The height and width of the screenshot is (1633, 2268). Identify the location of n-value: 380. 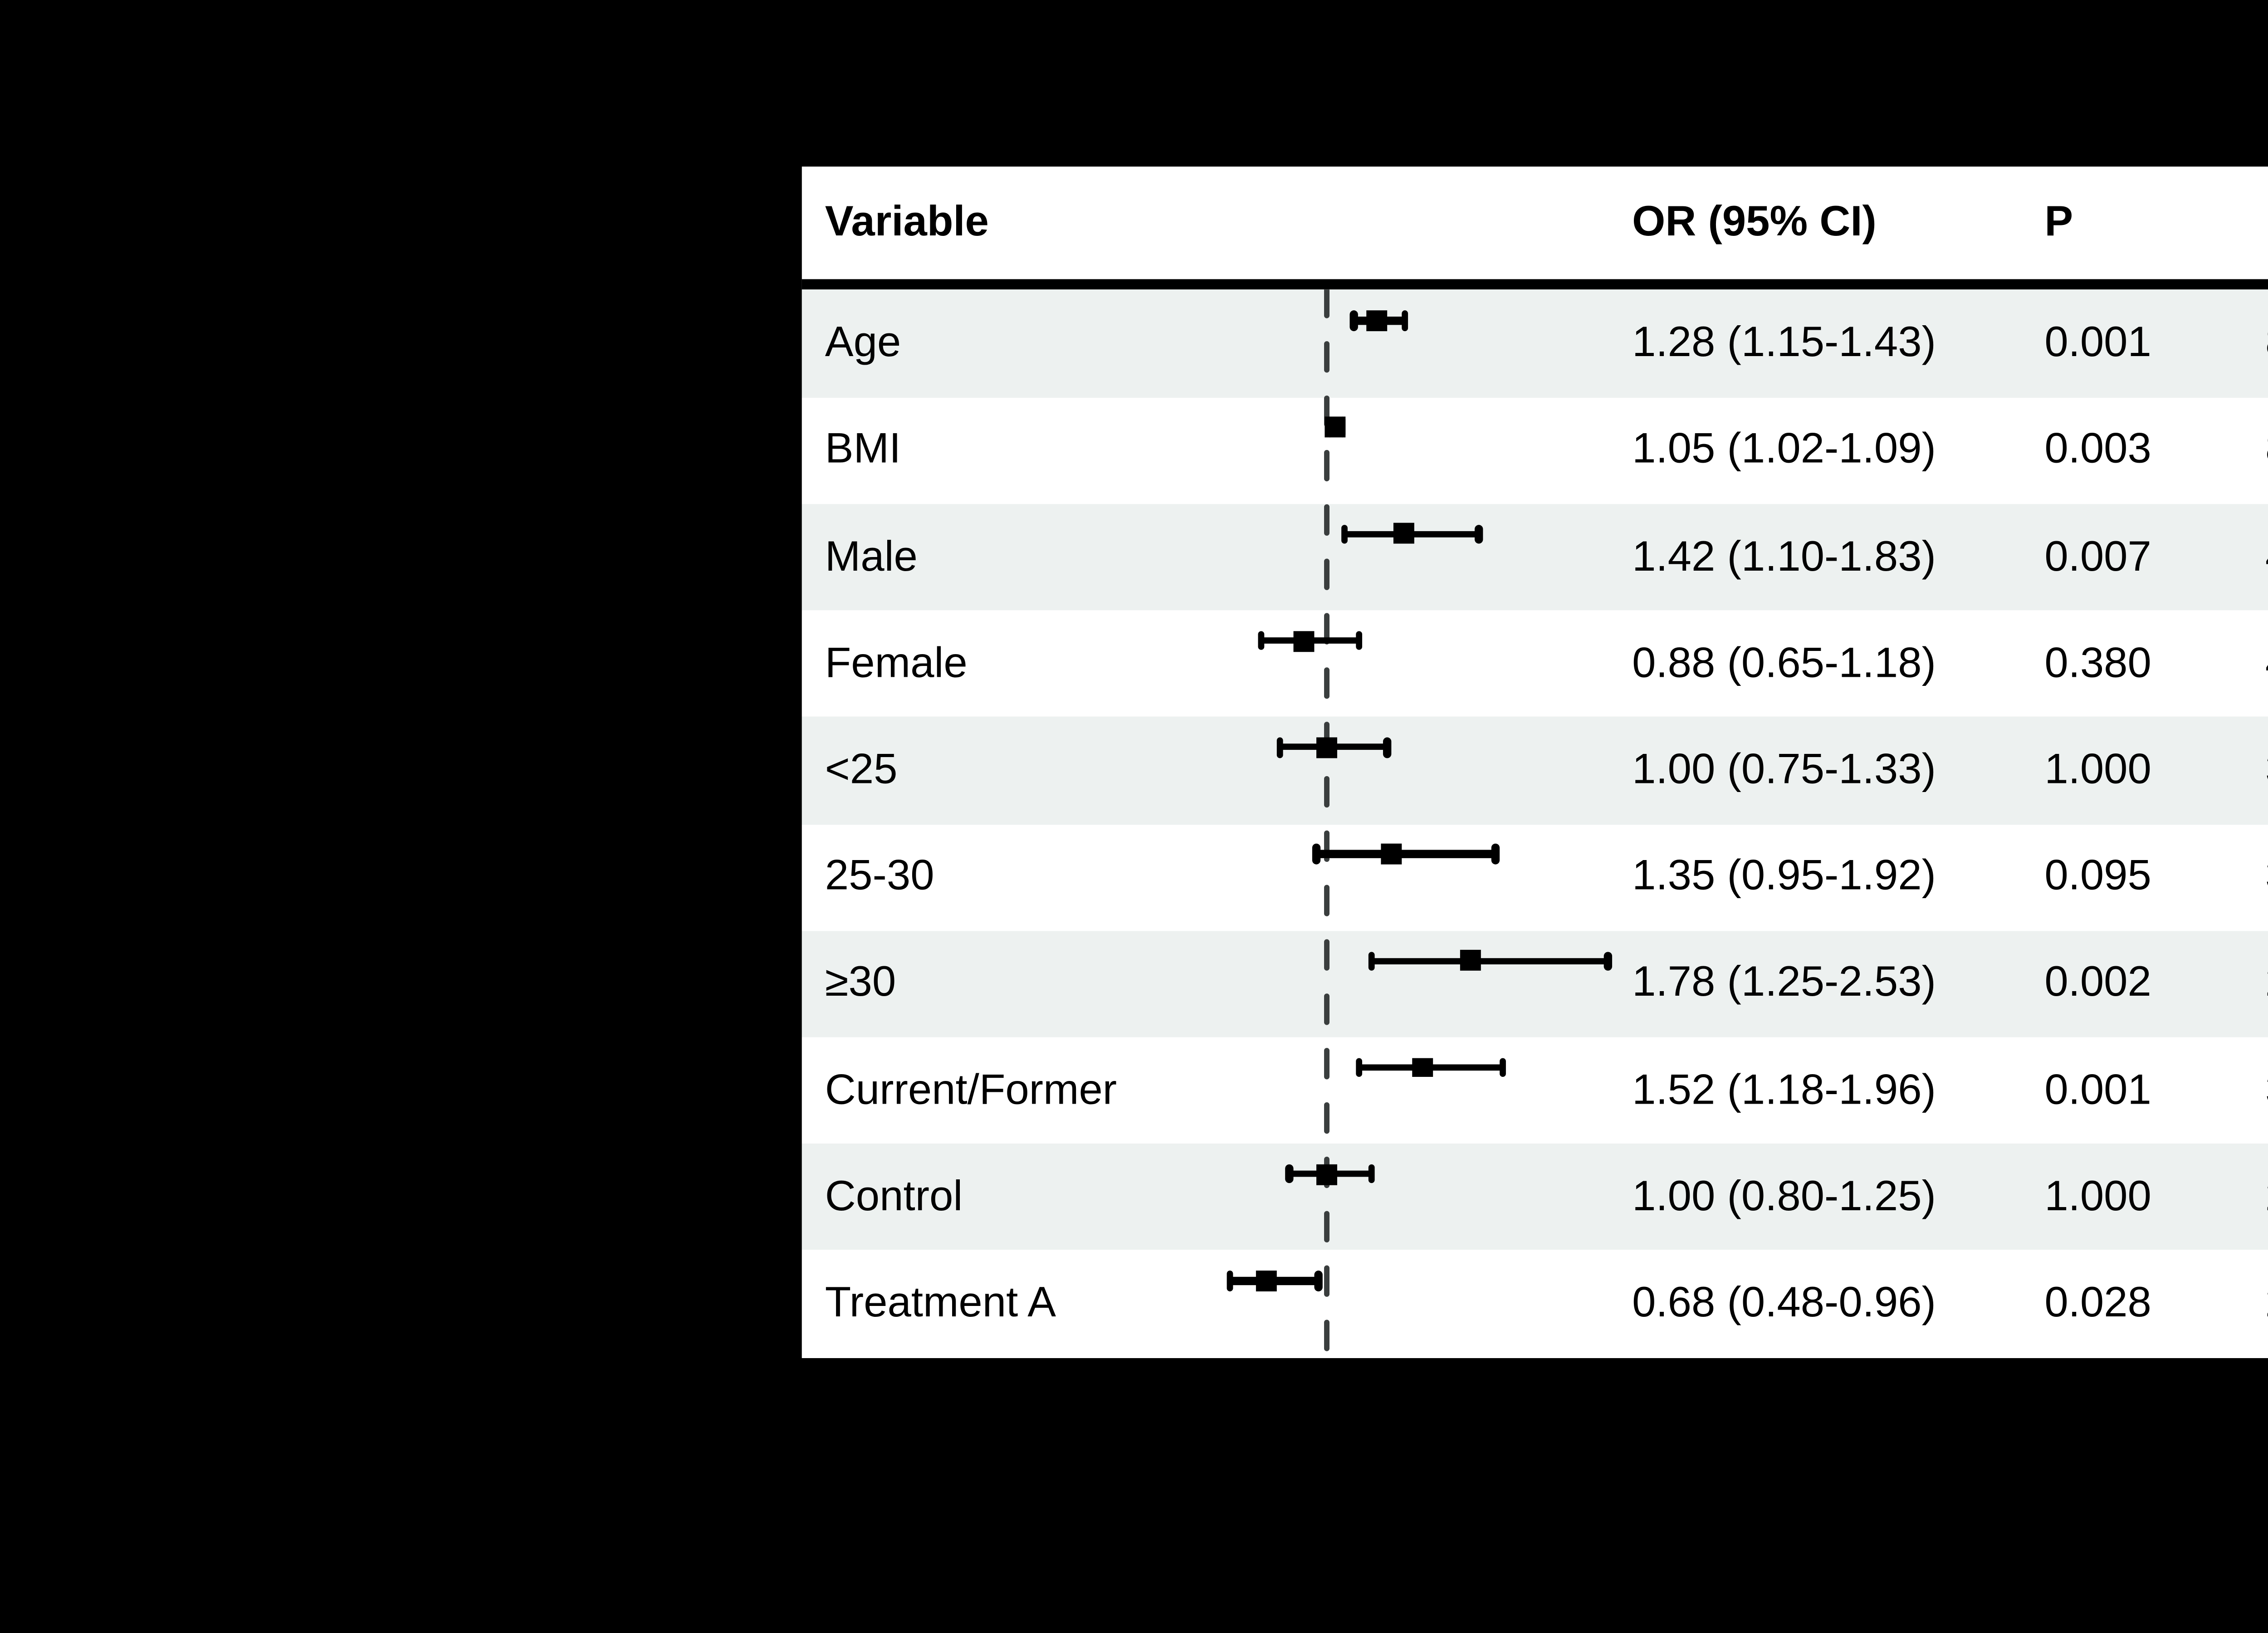
(2267, 1090).